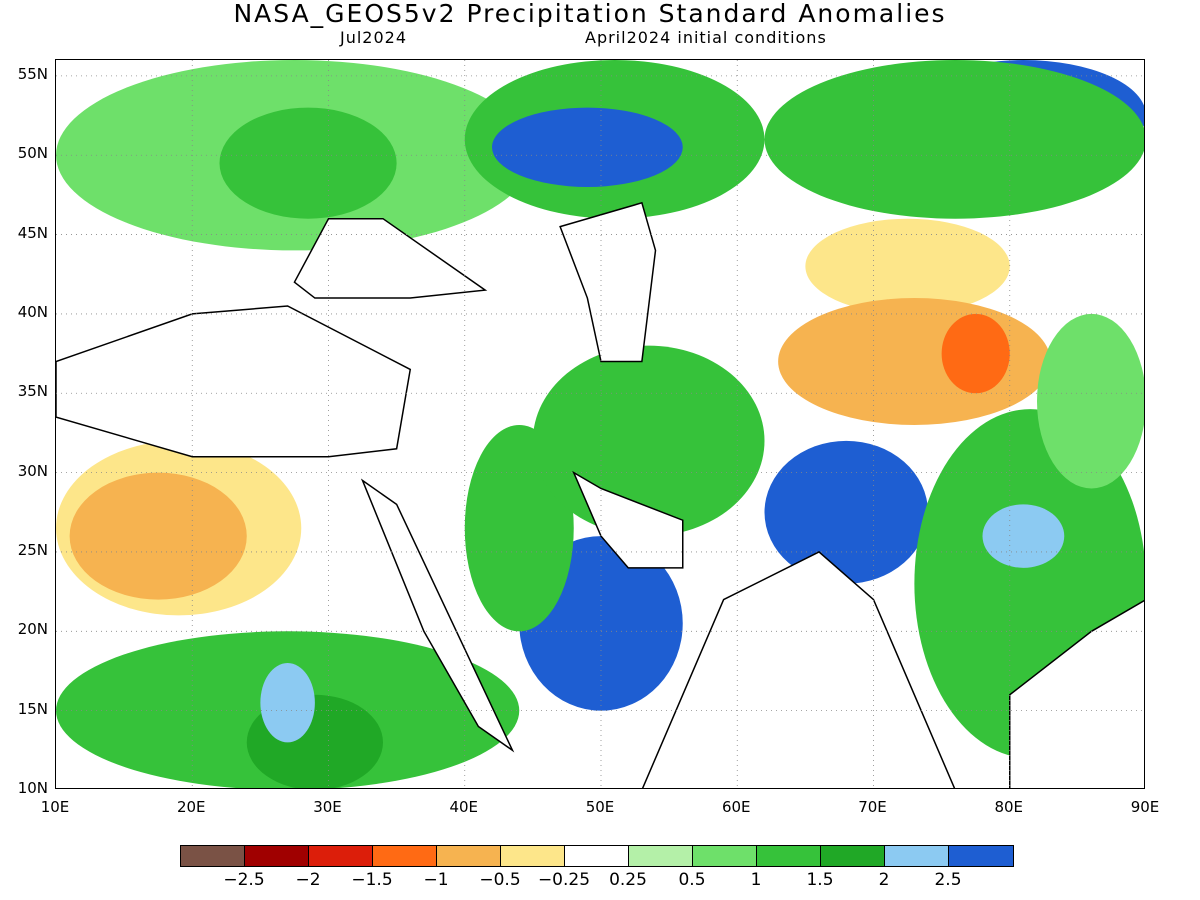 Image resolution: width=1200 pixels, height=900 pixels. What do you see at coordinates (372, 880) in the screenshot?
I see `colorbar-tick-label: −1.5` at bounding box center [372, 880].